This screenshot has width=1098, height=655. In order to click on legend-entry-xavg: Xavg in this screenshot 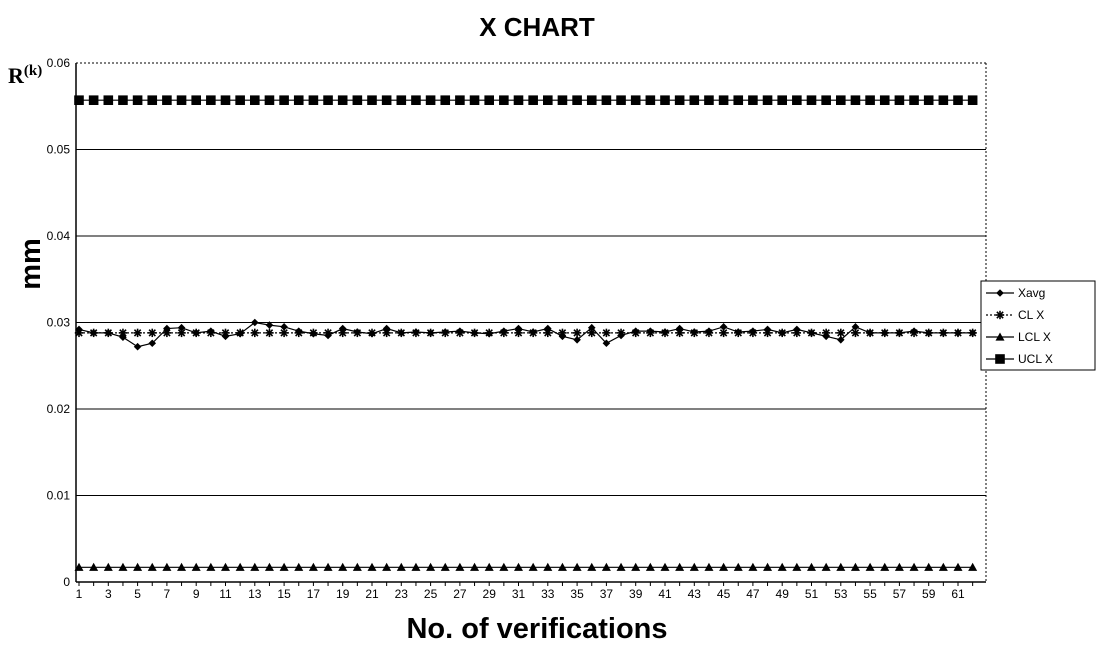, I will do `click(1015, 293)`.